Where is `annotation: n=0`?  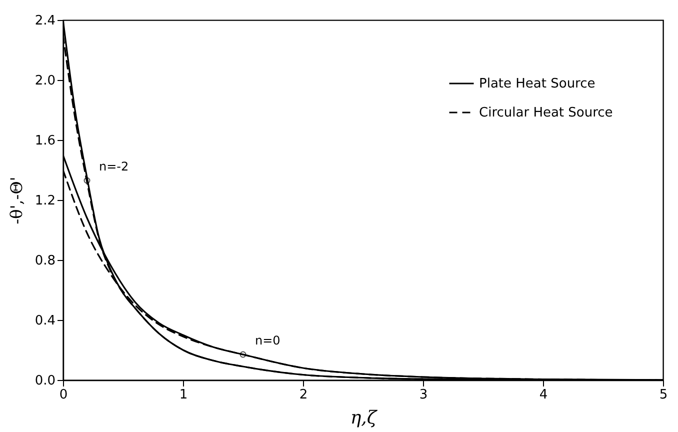 annotation: n=0 is located at coordinates (267, 341).